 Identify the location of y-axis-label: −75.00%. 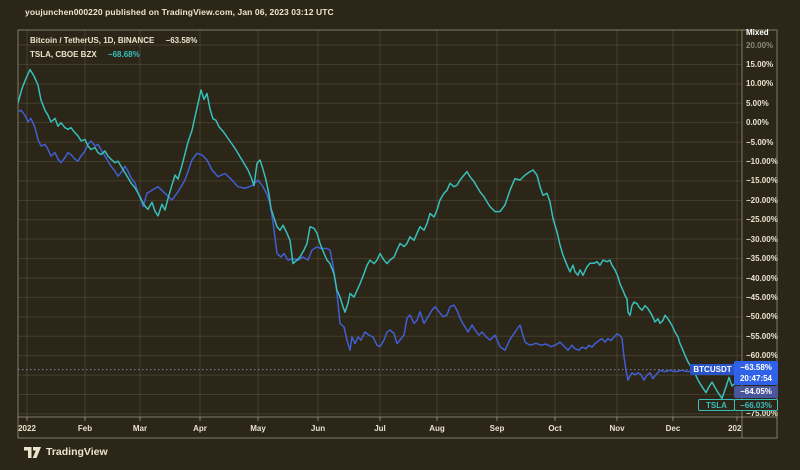
(762, 414).